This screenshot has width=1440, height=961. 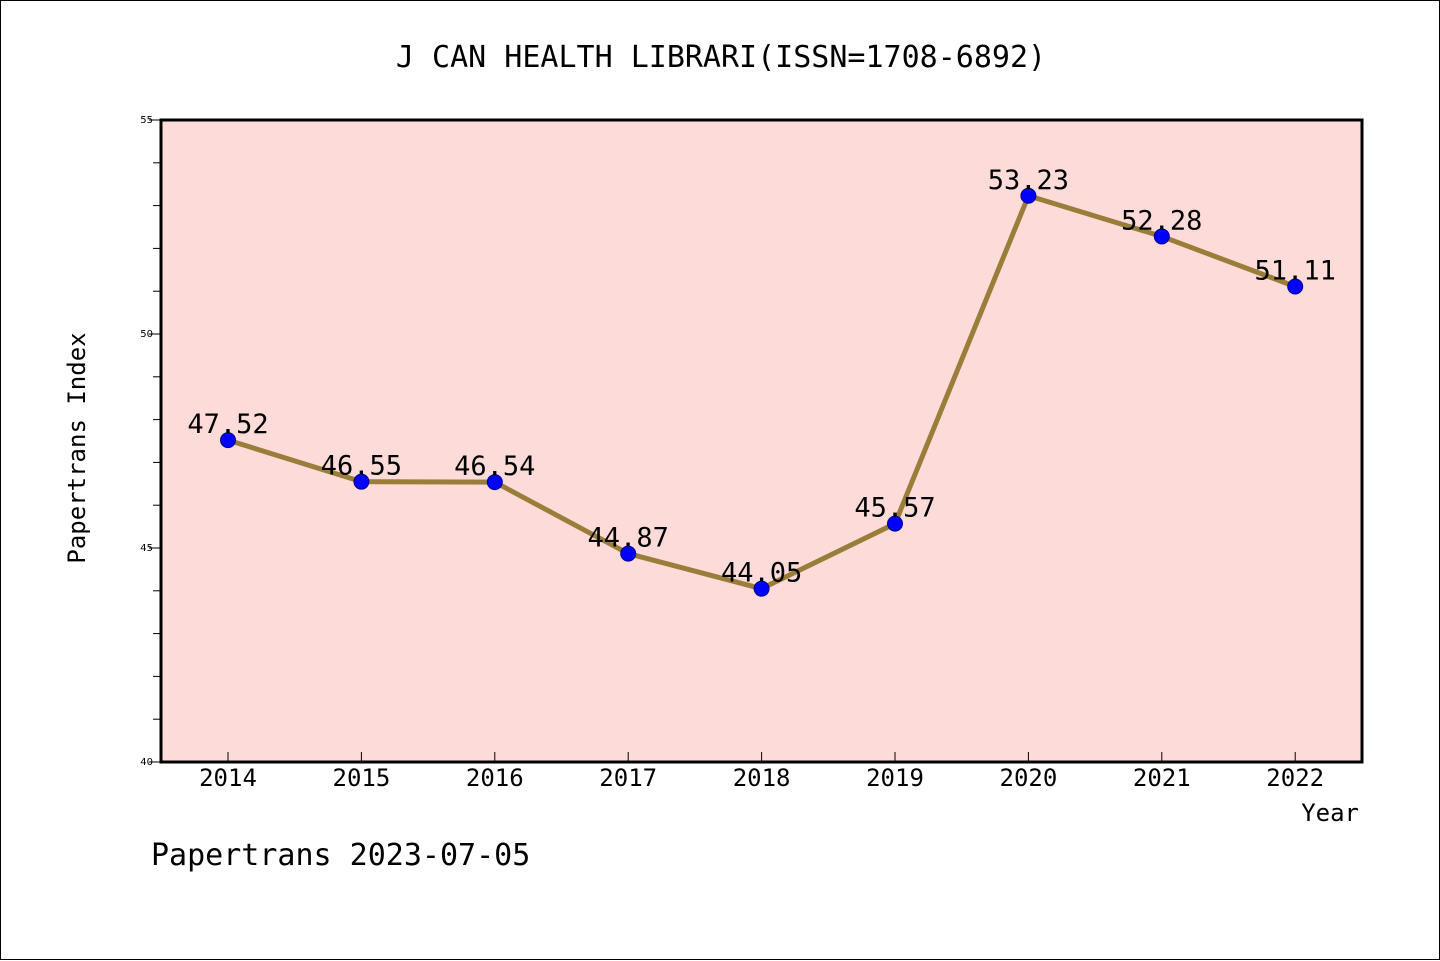 What do you see at coordinates (628, 538) in the screenshot?
I see `data-label: 44.87` at bounding box center [628, 538].